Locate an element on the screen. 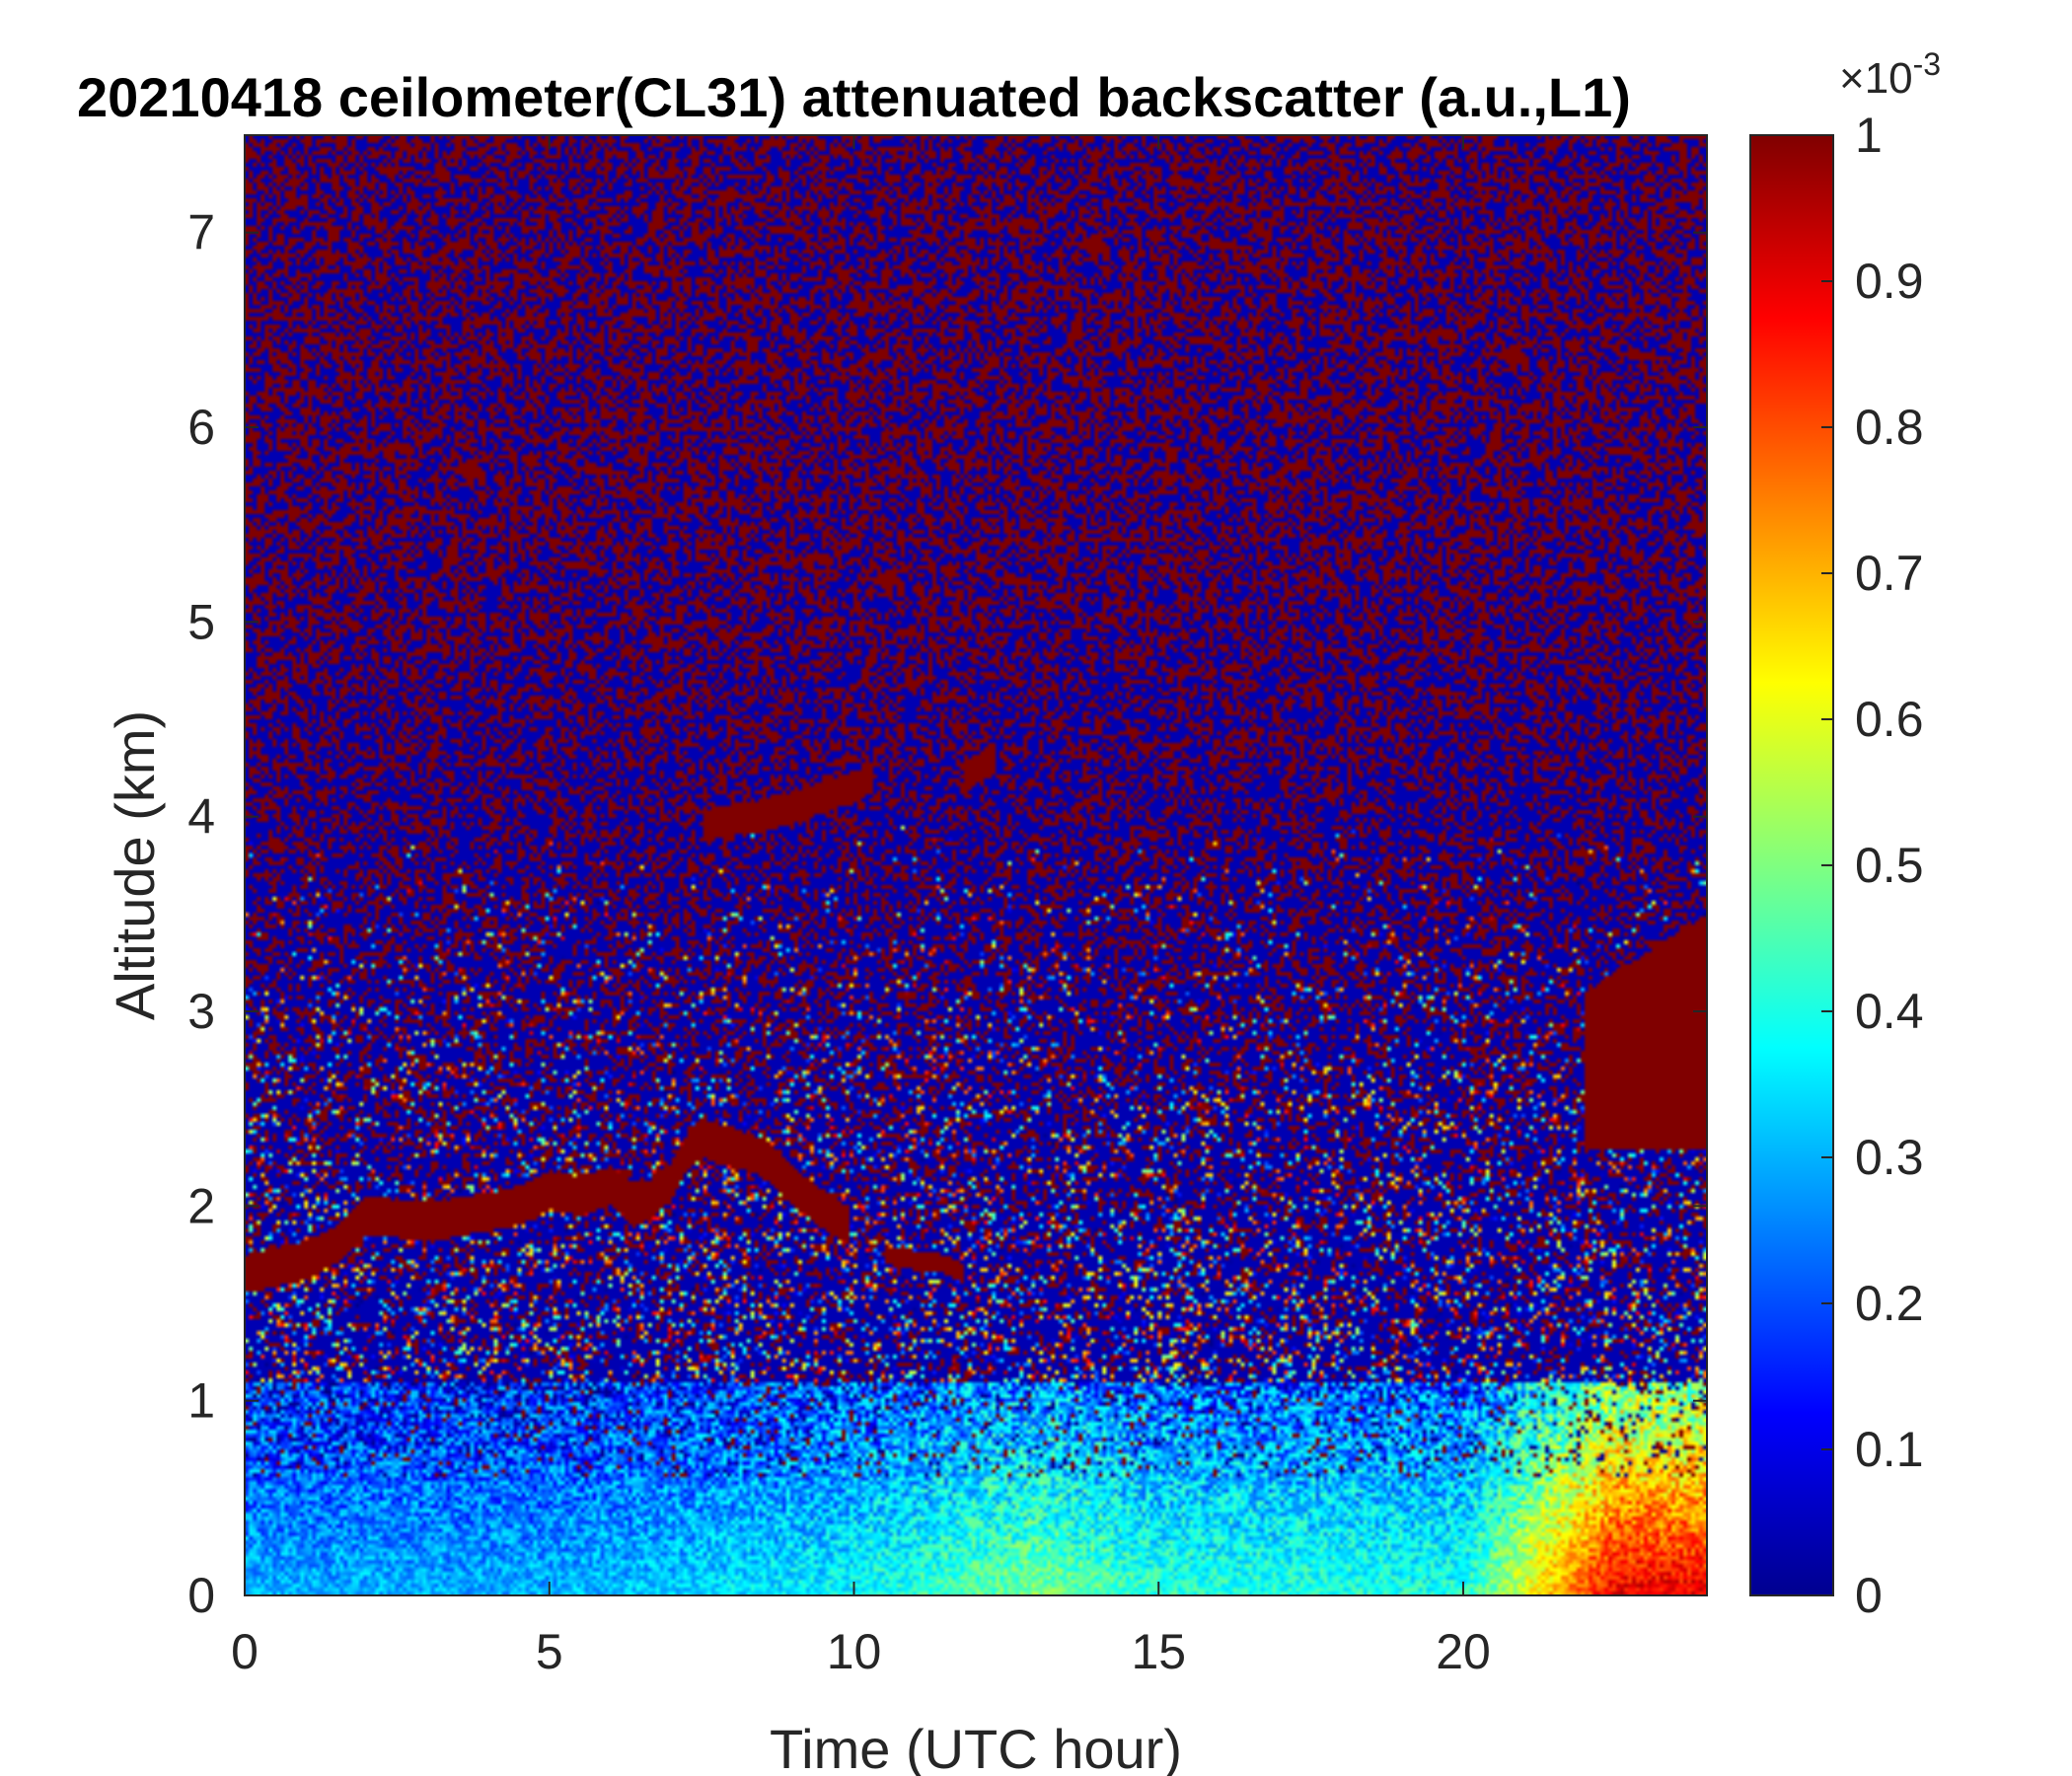  y-tick-label: 2 is located at coordinates (201, 1206).